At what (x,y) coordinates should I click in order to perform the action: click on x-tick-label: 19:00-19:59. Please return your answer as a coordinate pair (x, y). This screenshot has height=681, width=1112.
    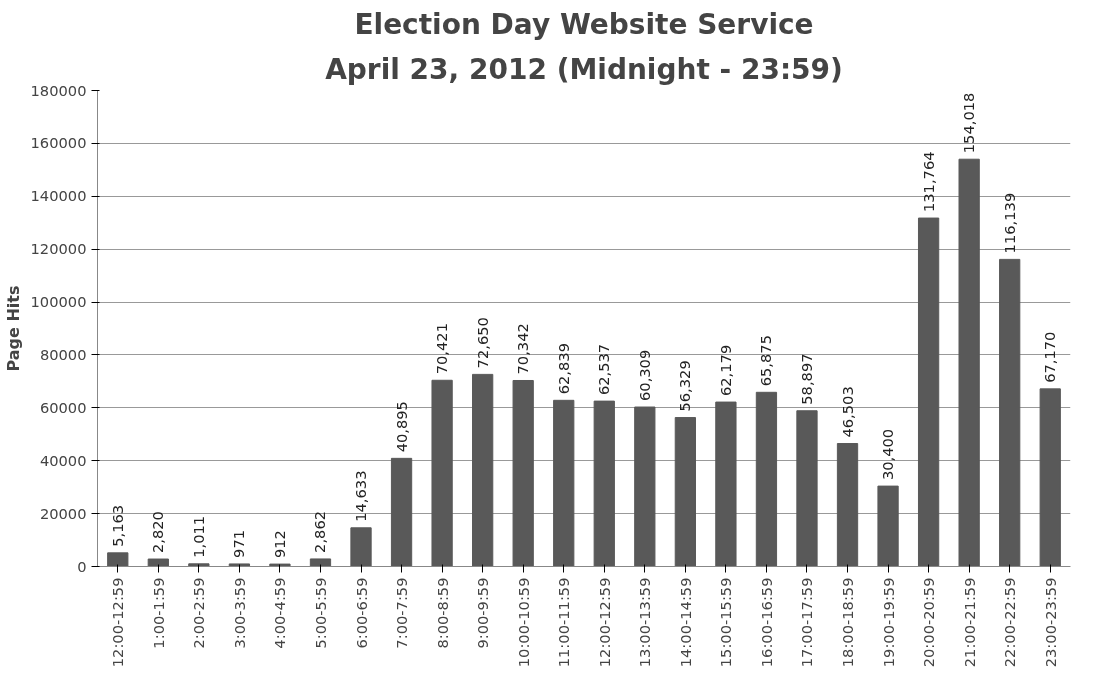
    Looking at the image, I should click on (888, 622).